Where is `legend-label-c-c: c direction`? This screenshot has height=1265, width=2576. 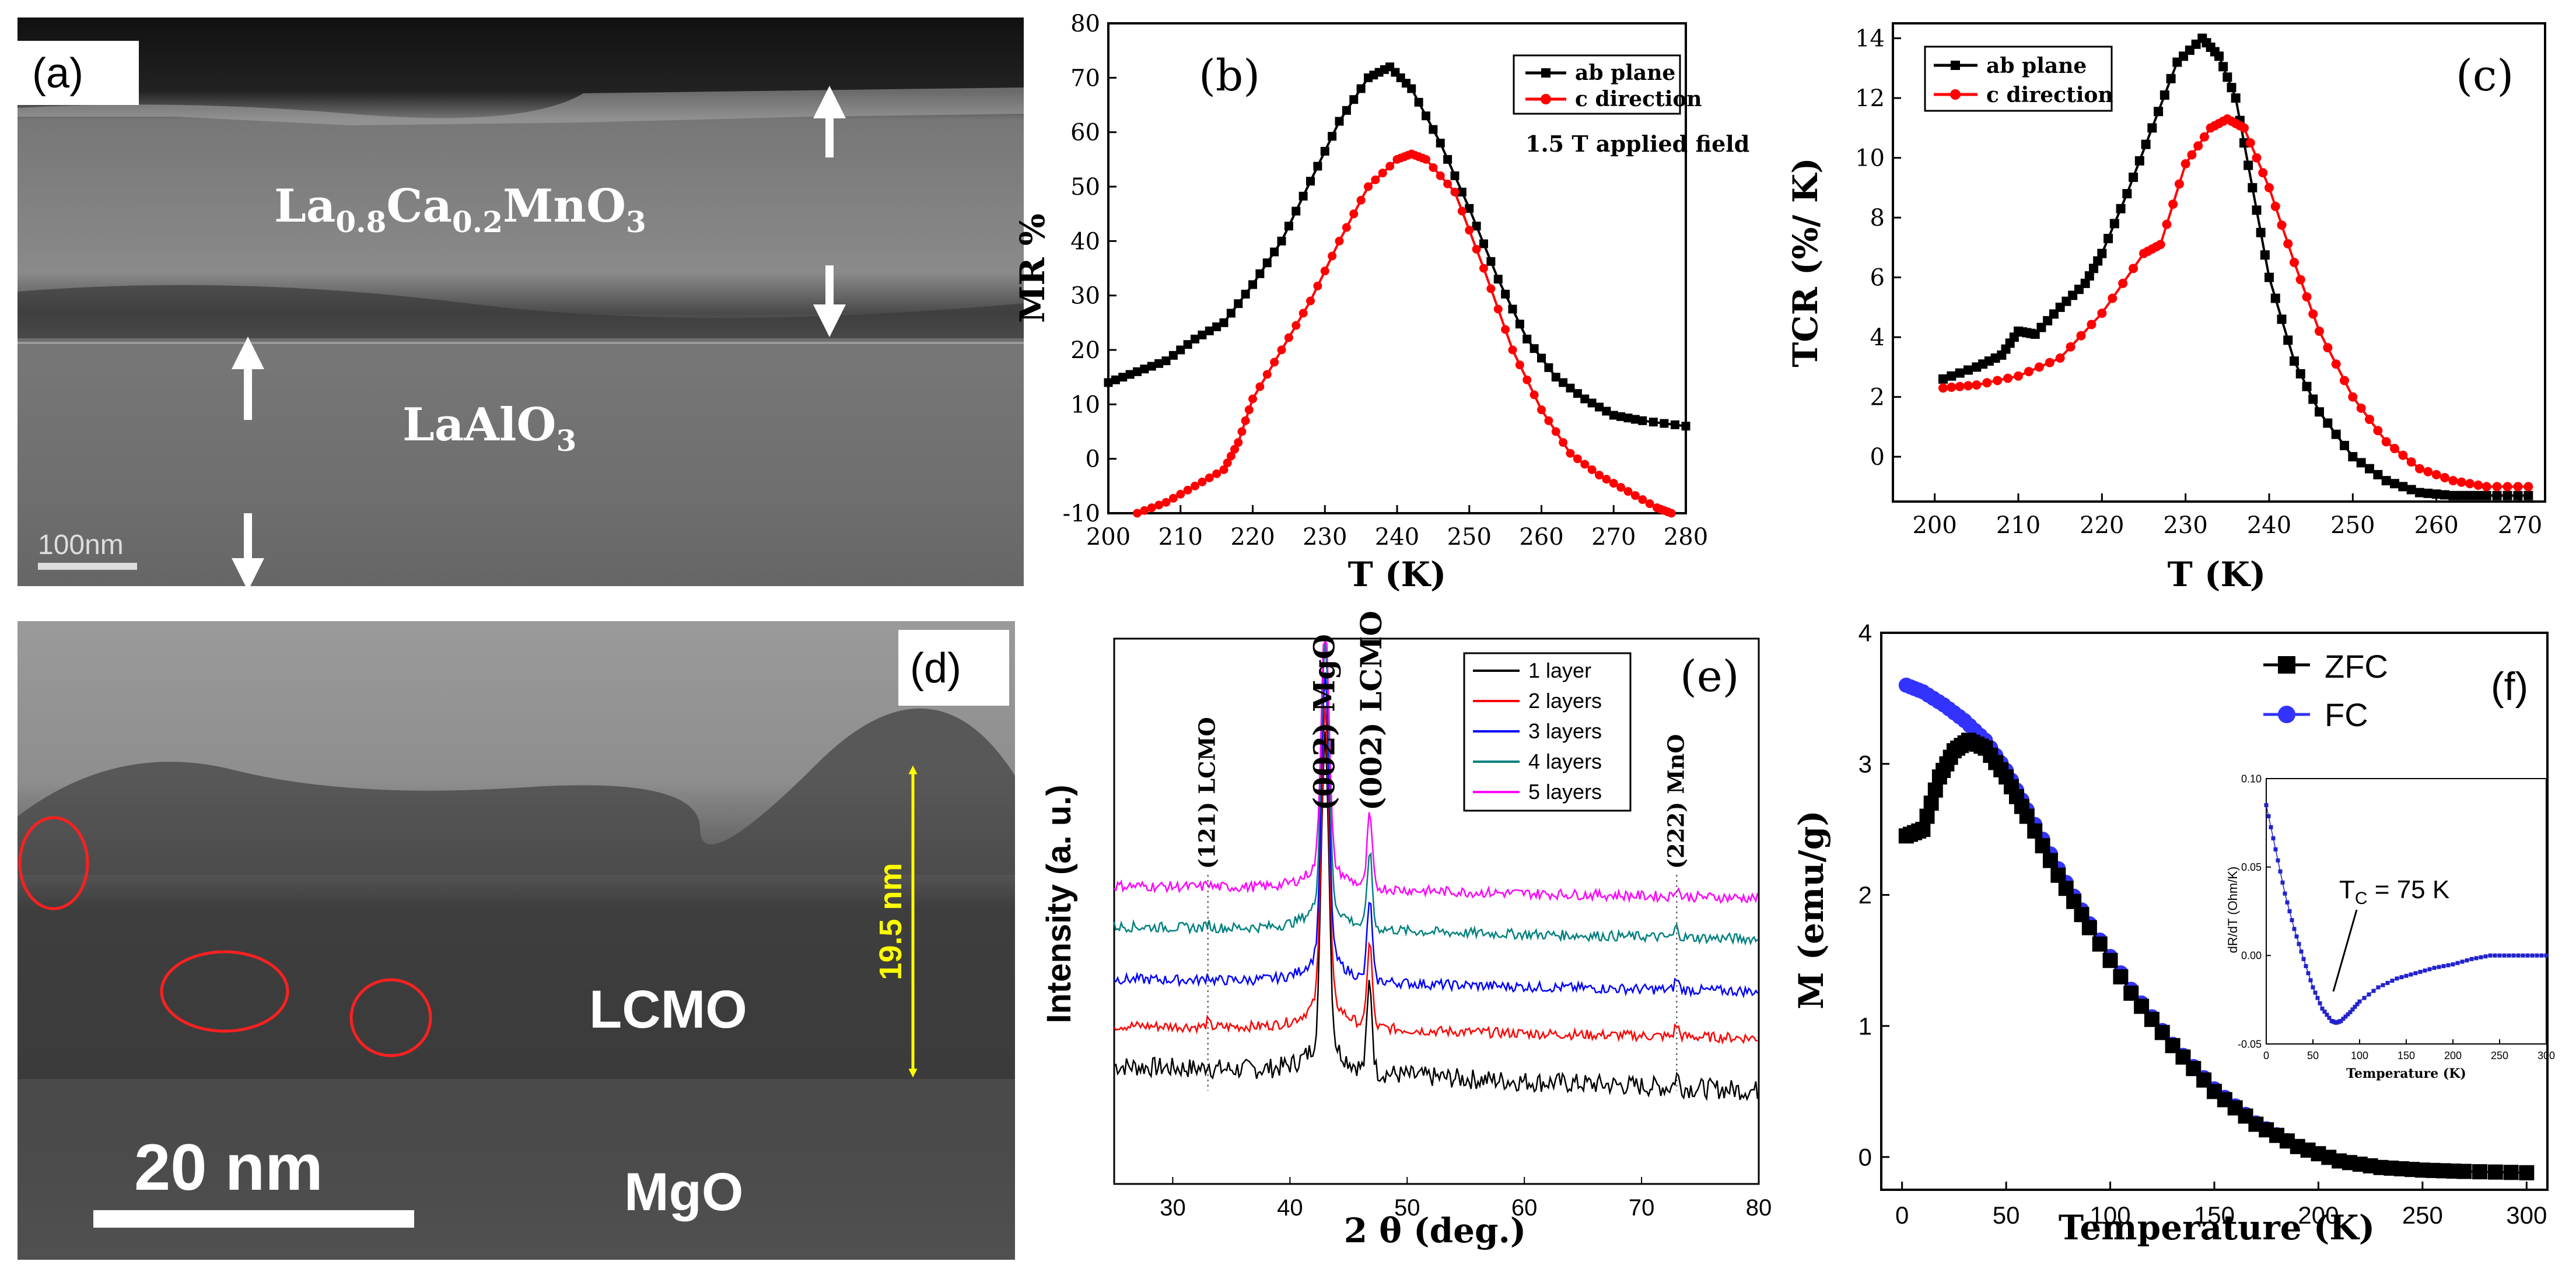
legend-label-c-c: c direction is located at coordinates (2049, 95).